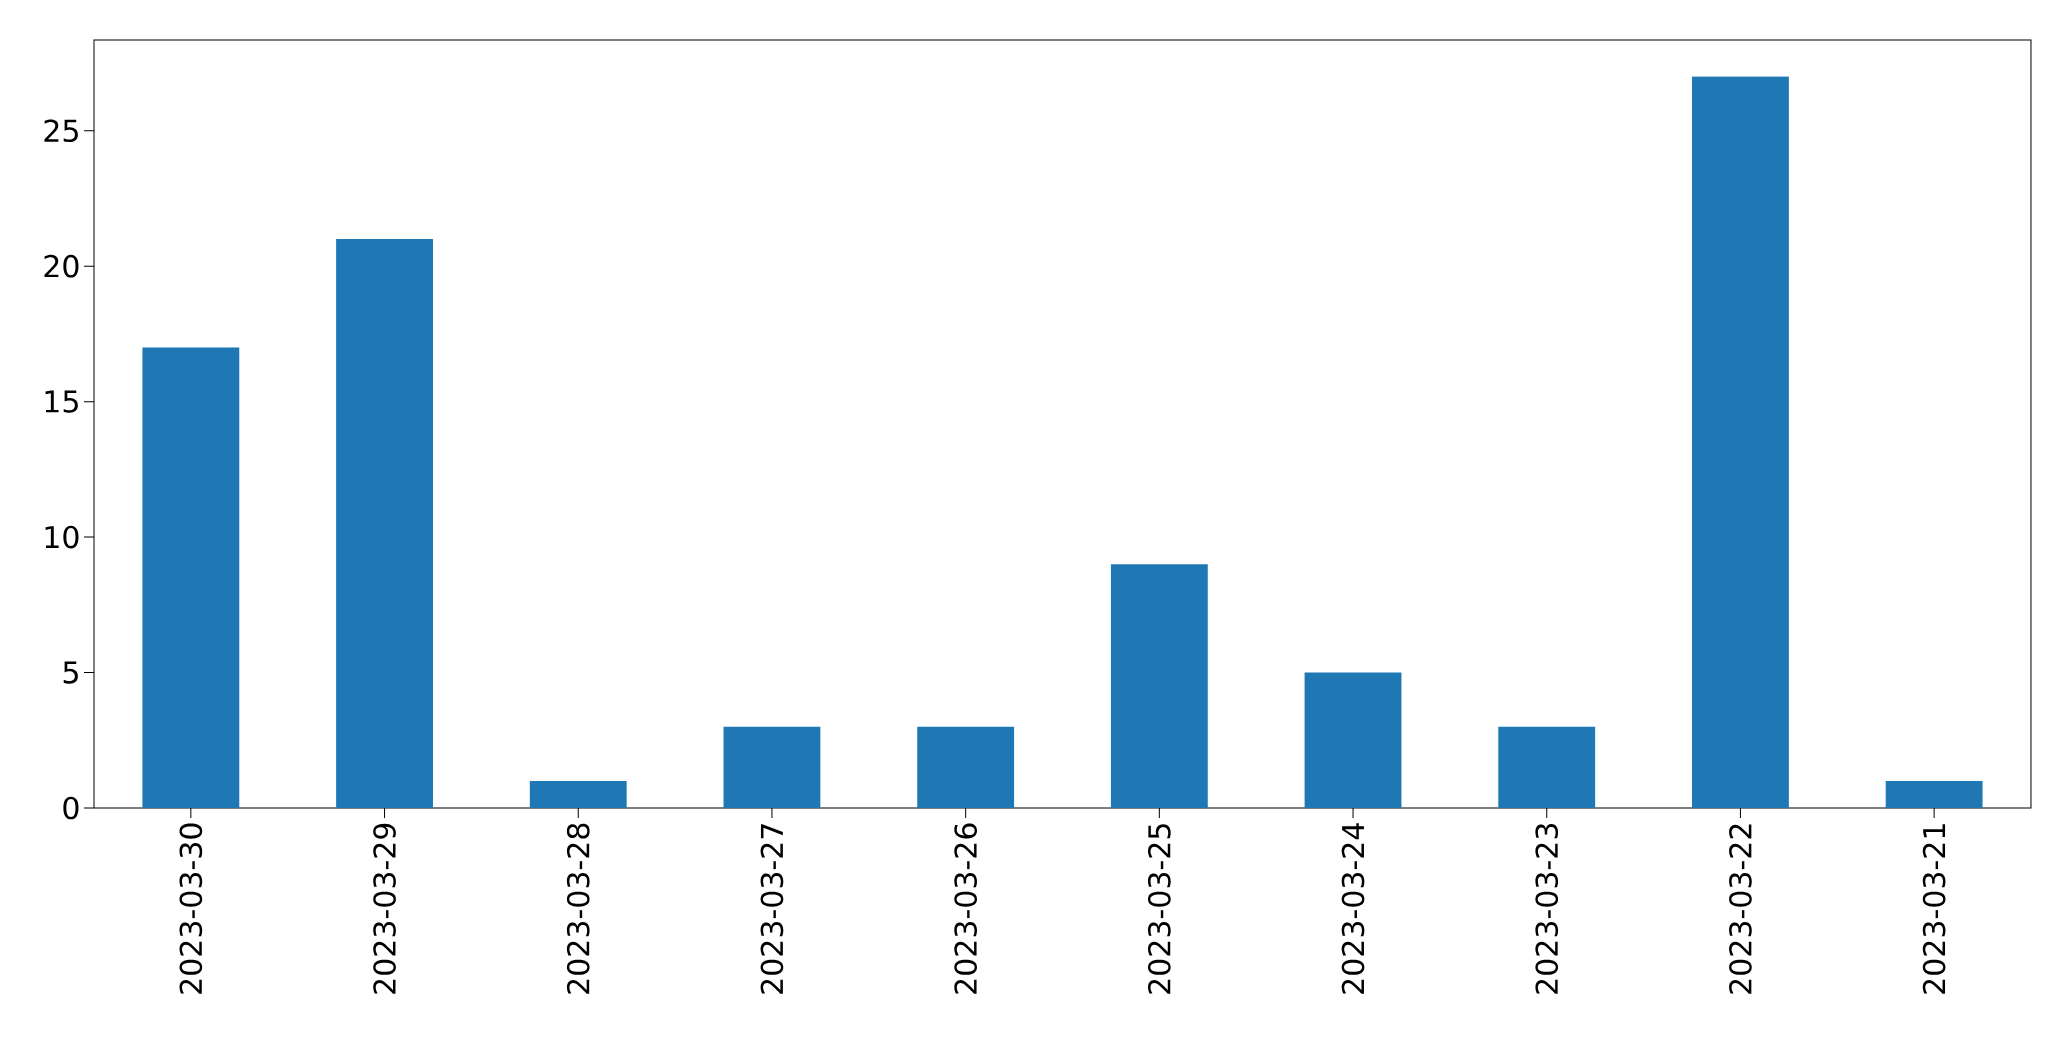 The height and width of the screenshot is (1061, 2071). Describe the element at coordinates (61, 131) in the screenshot. I see `y-tick-label: 25` at that location.